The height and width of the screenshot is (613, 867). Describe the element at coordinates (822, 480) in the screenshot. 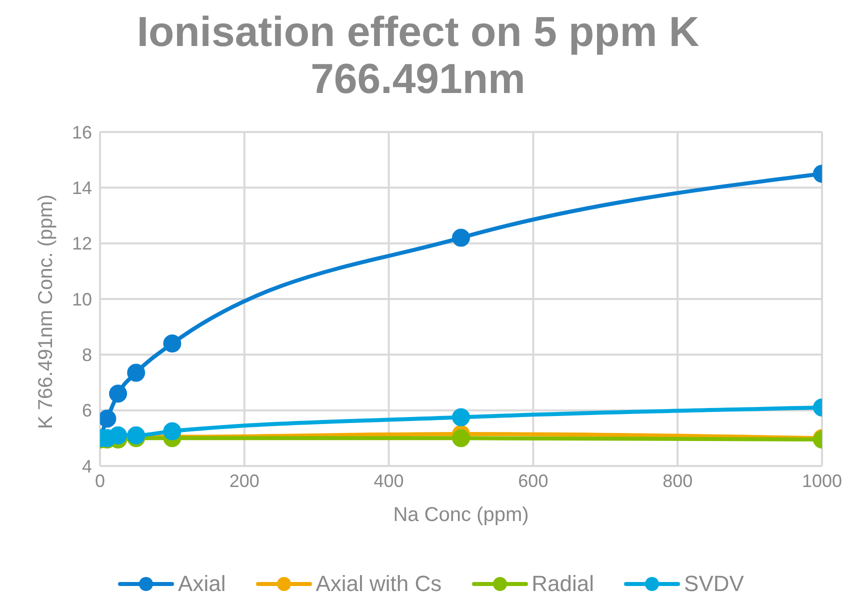

I see `x-tick-label: 1000` at that location.